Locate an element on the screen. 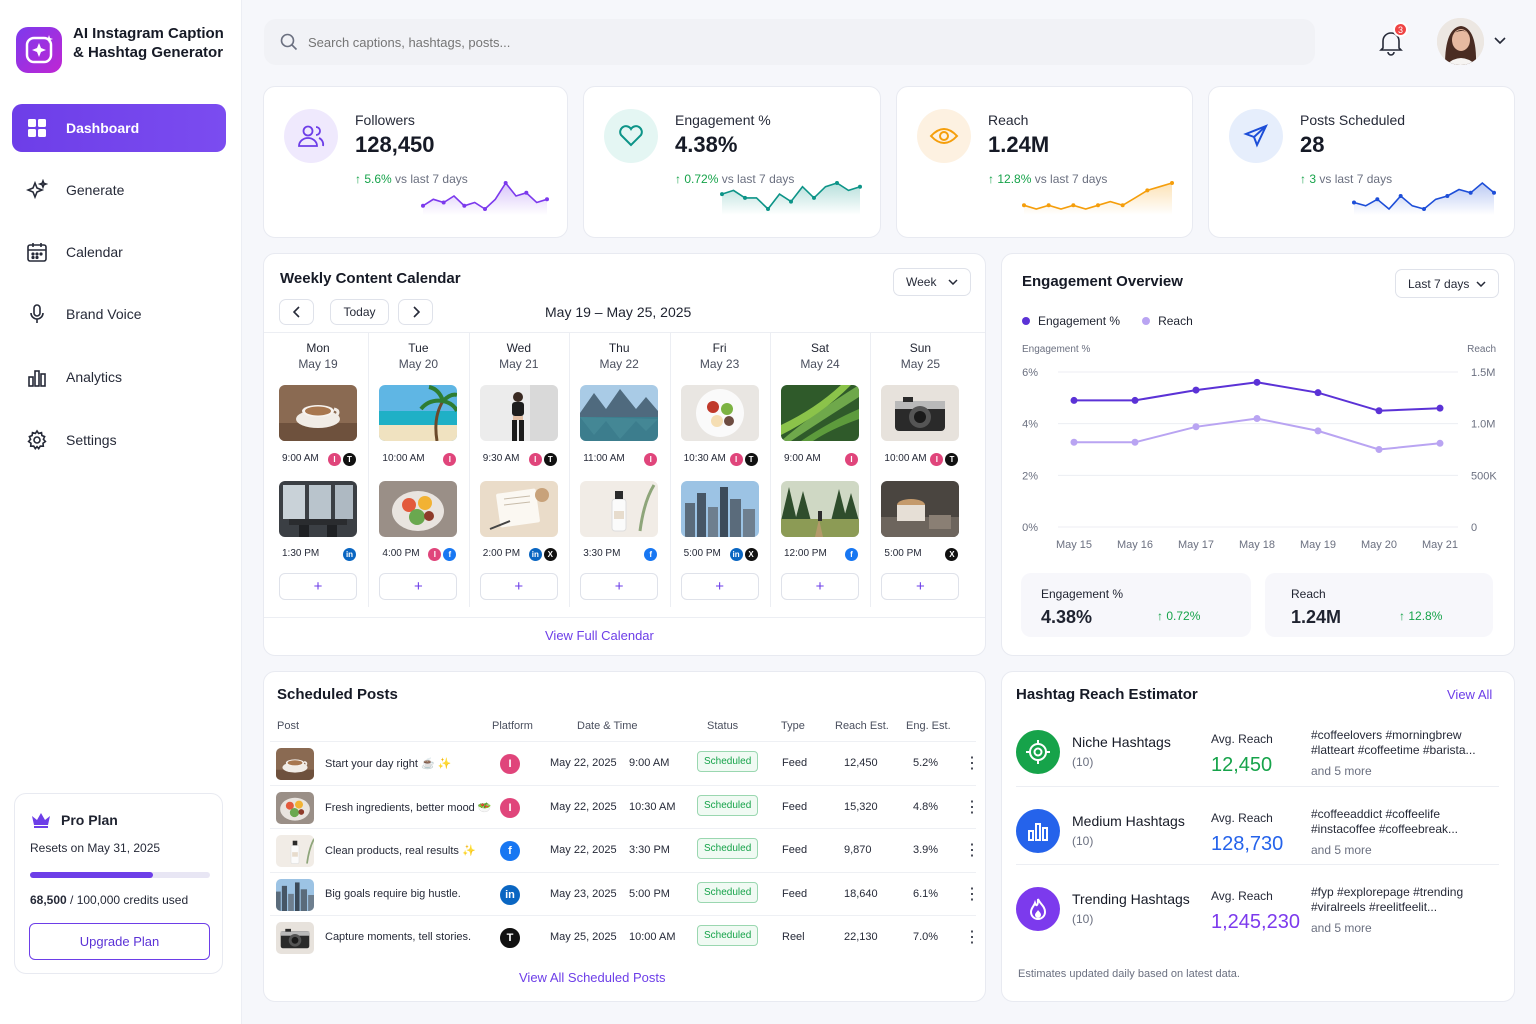 This screenshot has height=1024, width=1536. notification-button: 3 is located at coordinates (1393, 39).